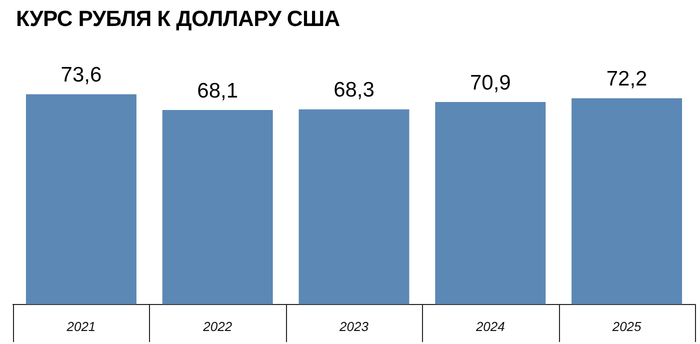 This screenshot has width=700, height=344. I want to click on data-label: 70,9, so click(490, 82).